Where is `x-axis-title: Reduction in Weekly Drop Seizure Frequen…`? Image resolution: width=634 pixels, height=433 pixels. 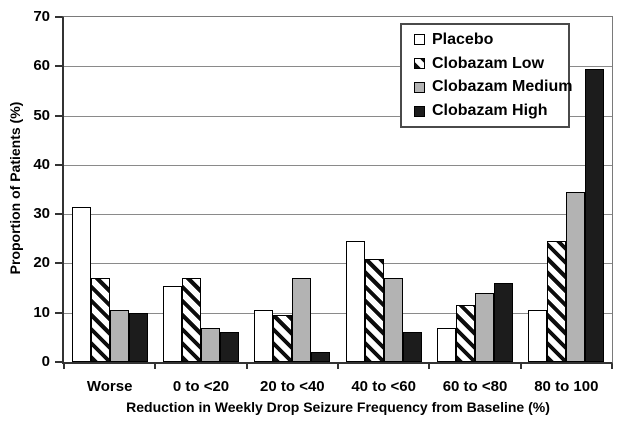
x-axis-title: Reduction in Weekly Drop Seizure Frequen… is located at coordinates (338, 407).